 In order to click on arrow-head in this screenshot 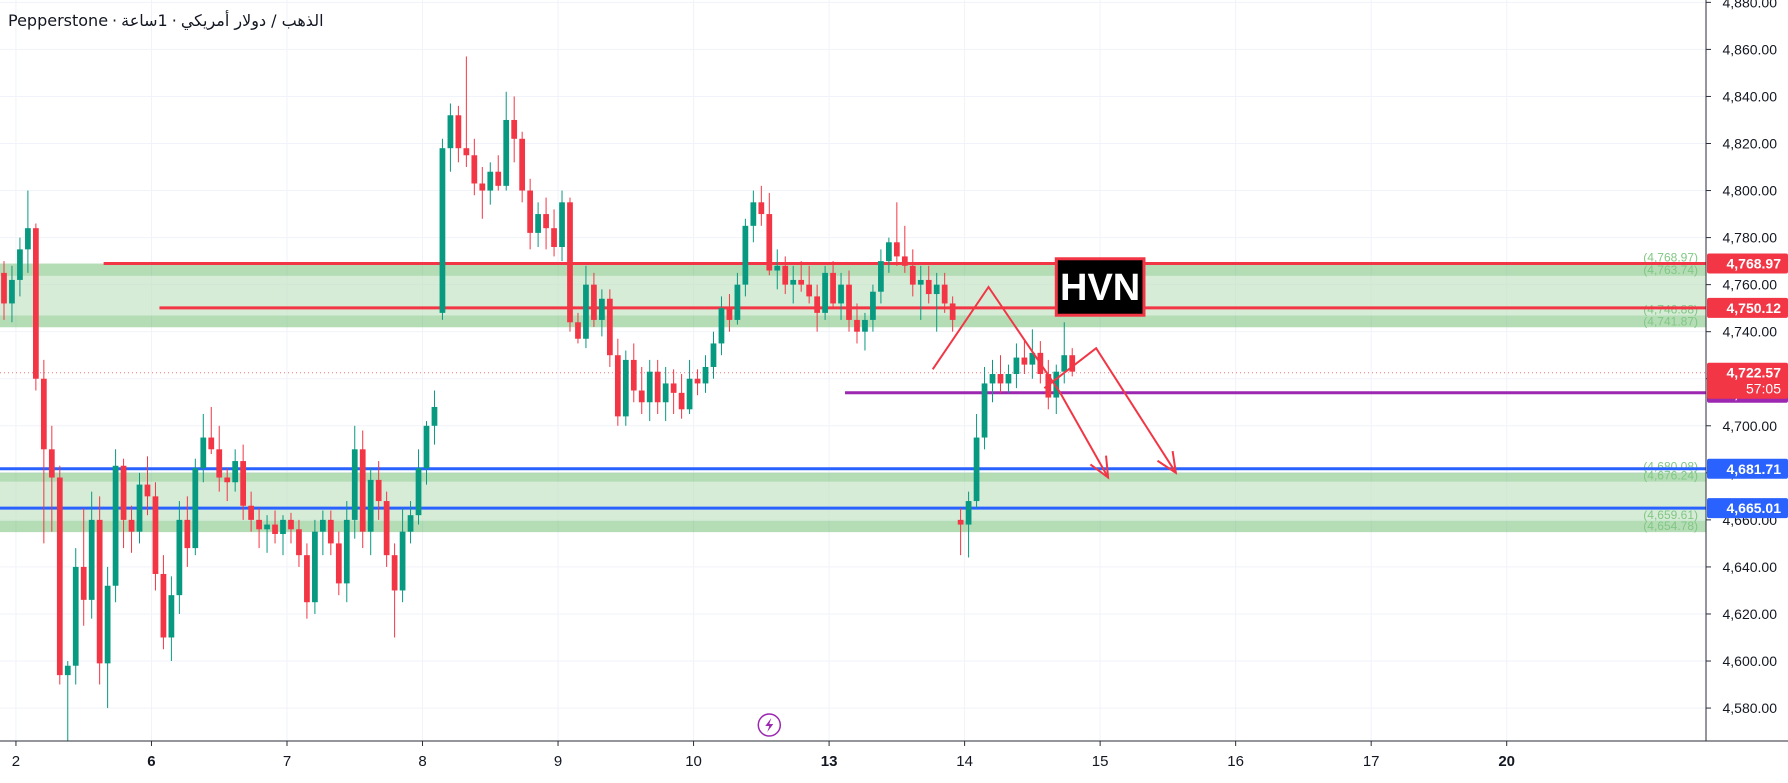, I will do `click(1099, 467)`.